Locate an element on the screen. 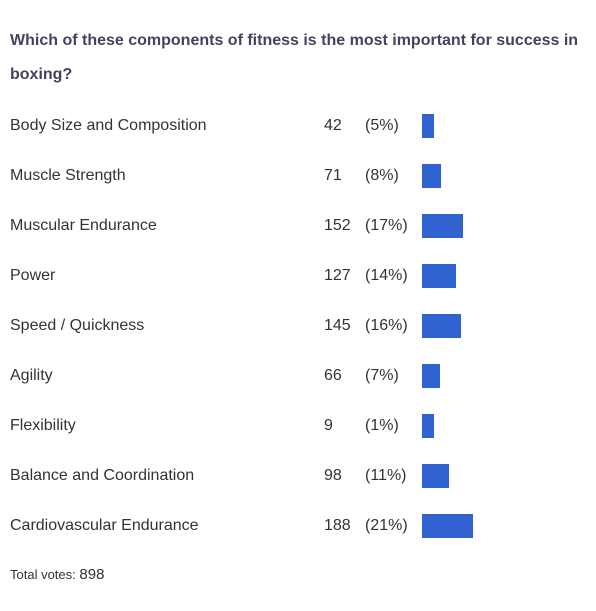 This screenshot has width=596, height=611. option-vote-count: 188 is located at coordinates (337, 525).